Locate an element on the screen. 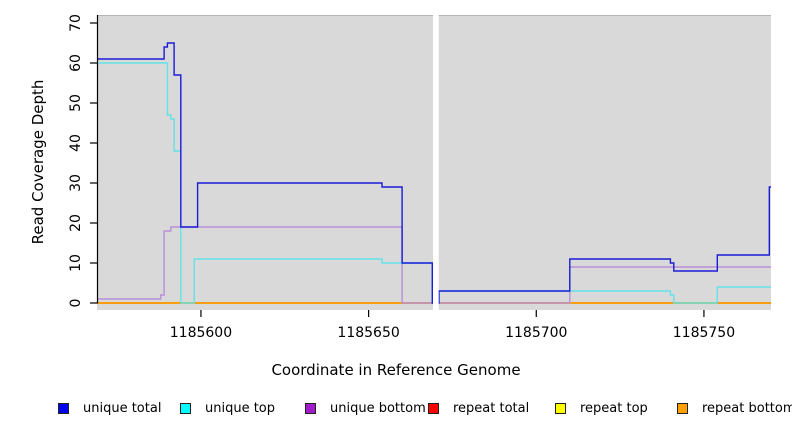 The height and width of the screenshot is (432, 792). x-tick-label: 1185750 is located at coordinates (704, 333).